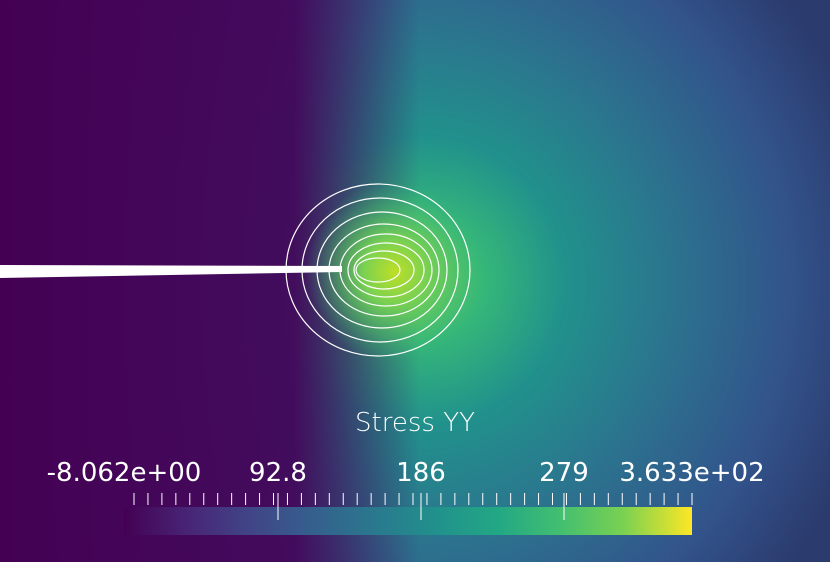 This screenshot has height=562, width=830. What do you see at coordinates (378, 270) in the screenshot?
I see `stress-contours` at bounding box center [378, 270].